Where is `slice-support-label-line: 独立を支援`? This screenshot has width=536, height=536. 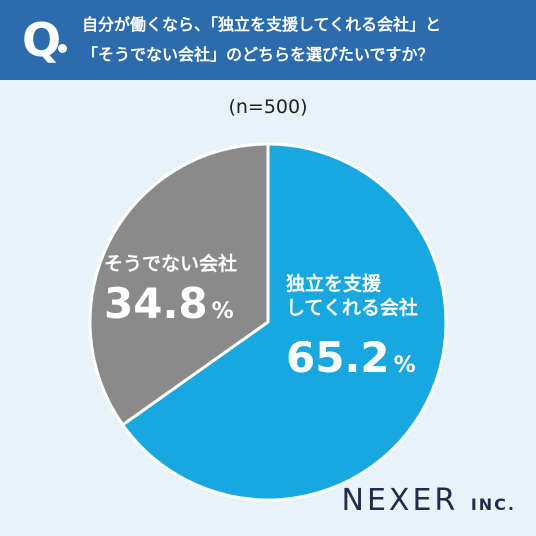 slice-support-label-line: 独立を支援 is located at coordinates (334, 283).